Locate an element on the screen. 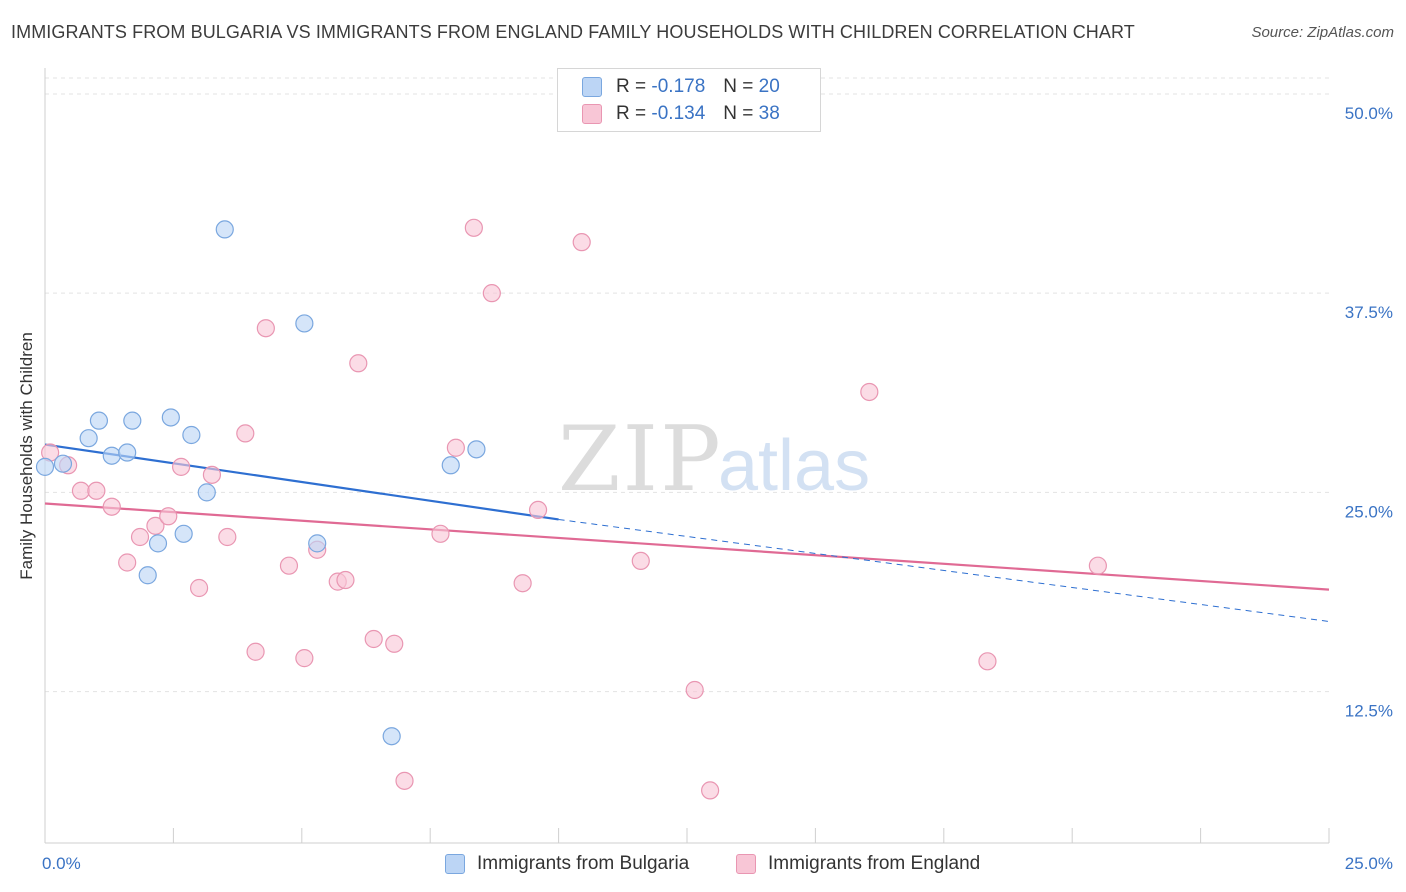 The width and height of the screenshot is (1406, 892). bulgaria-trend-extension is located at coordinates (944, 570).